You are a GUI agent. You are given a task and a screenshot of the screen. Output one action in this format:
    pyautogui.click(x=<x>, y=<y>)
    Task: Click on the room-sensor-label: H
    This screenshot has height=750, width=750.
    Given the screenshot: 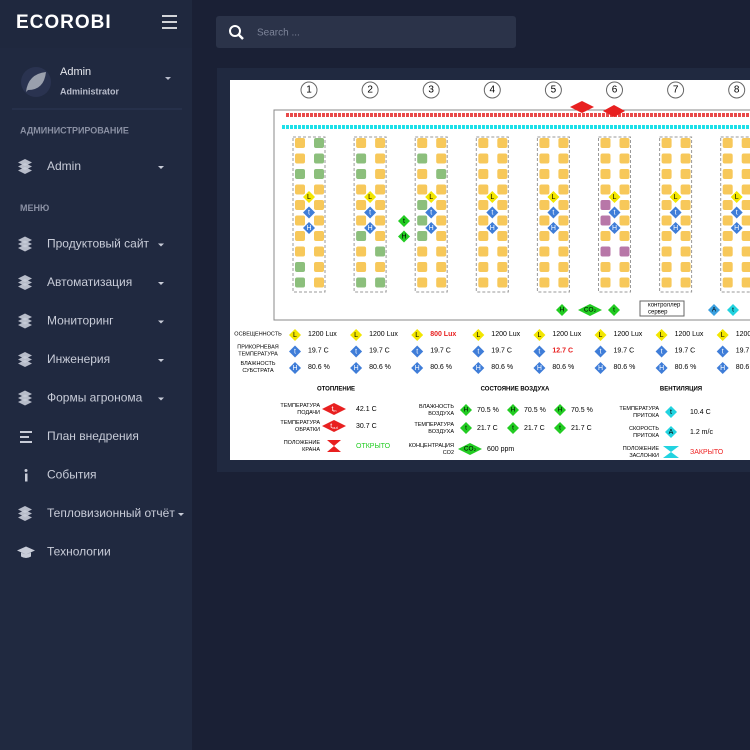 What is the action you would take?
    pyautogui.click(x=562, y=310)
    